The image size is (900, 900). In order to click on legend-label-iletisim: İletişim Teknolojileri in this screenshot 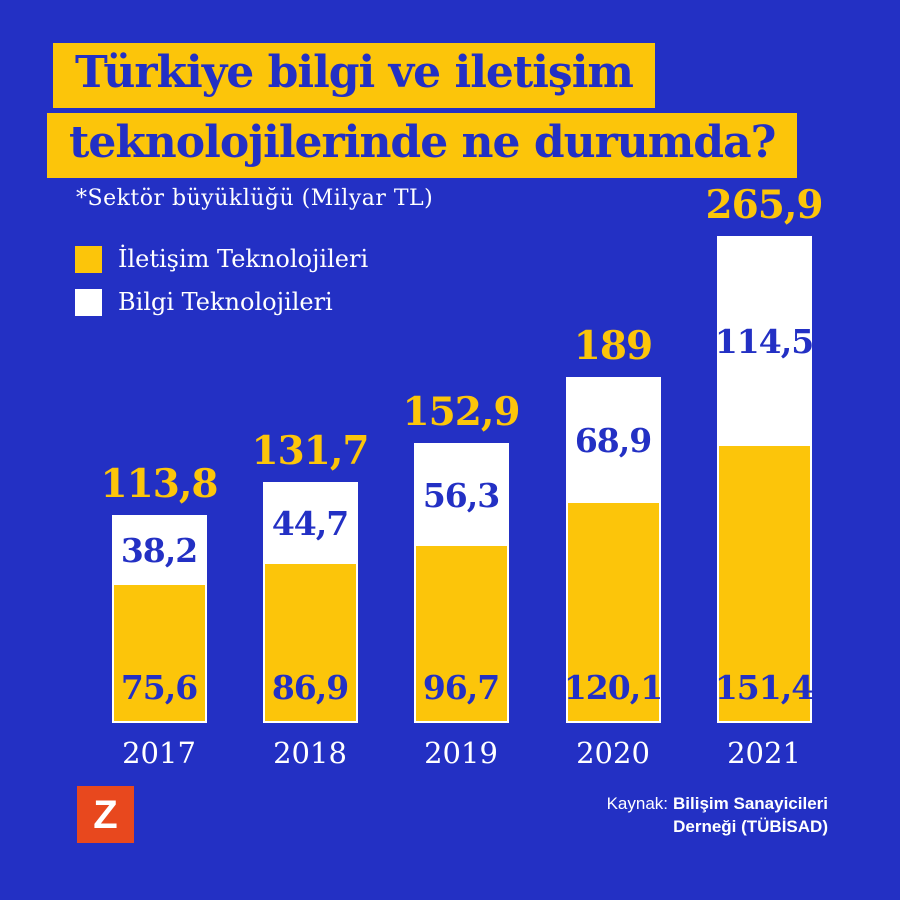, I will do `click(243, 259)`.